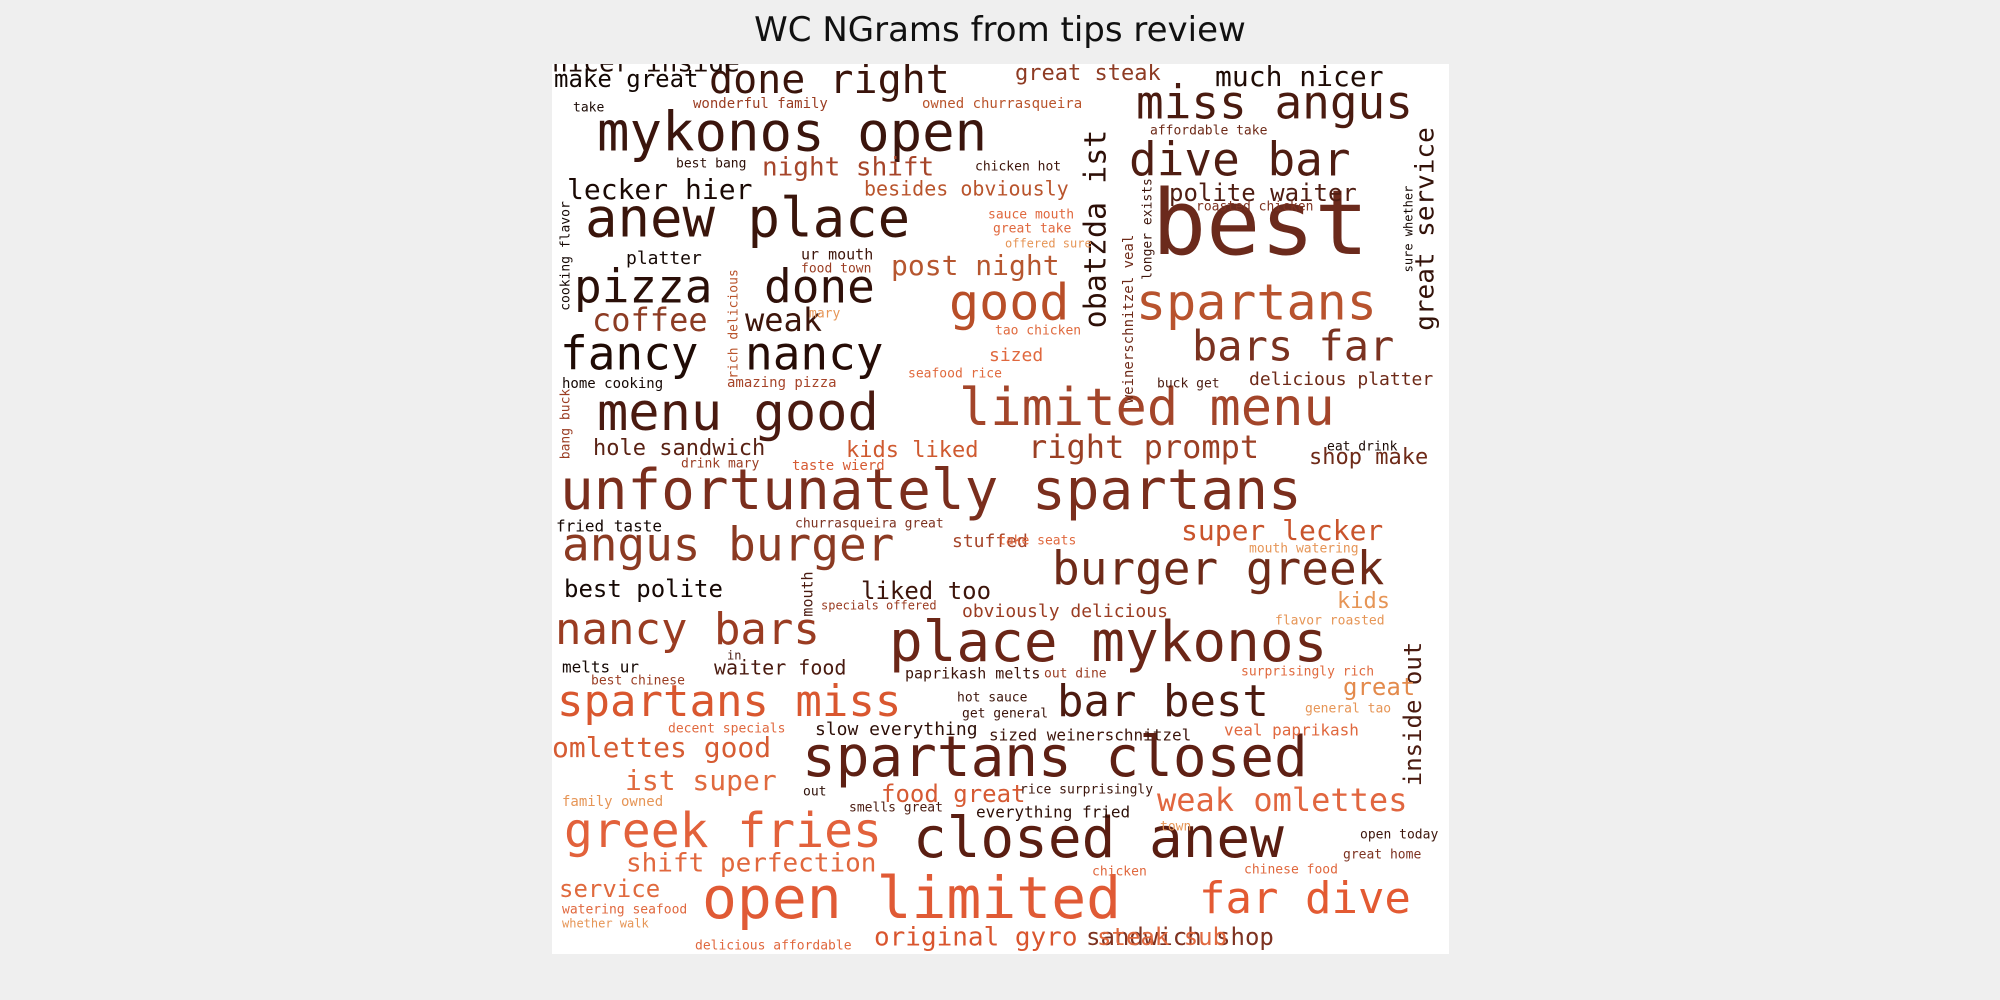 This screenshot has width=2000, height=1000. I want to click on cloud-word-buck-get: buck get, so click(1188, 384).